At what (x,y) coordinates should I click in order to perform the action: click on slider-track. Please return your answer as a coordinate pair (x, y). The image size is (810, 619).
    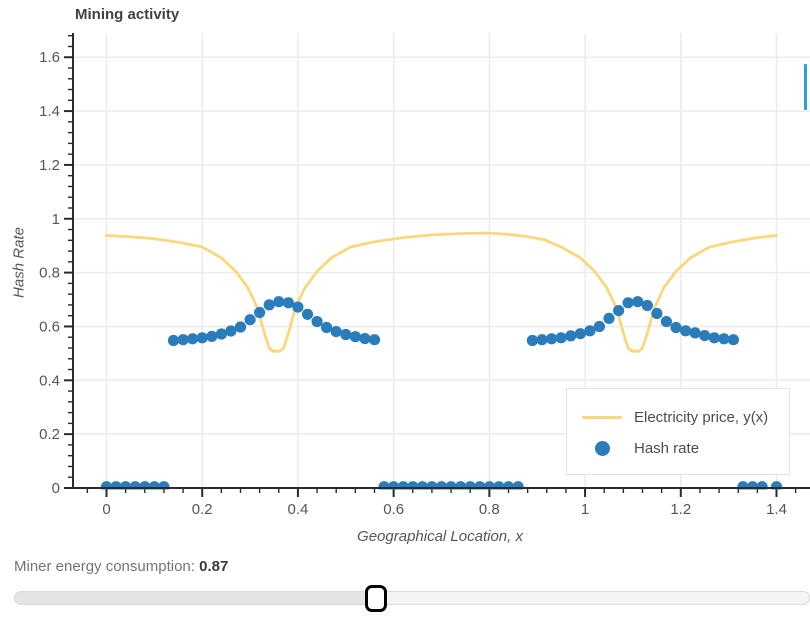
    Looking at the image, I should click on (412, 598).